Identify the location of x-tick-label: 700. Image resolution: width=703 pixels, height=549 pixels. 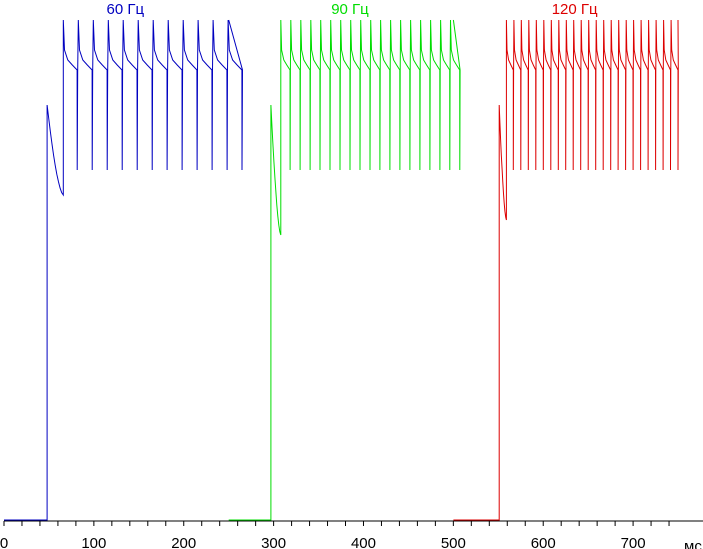
(633, 542).